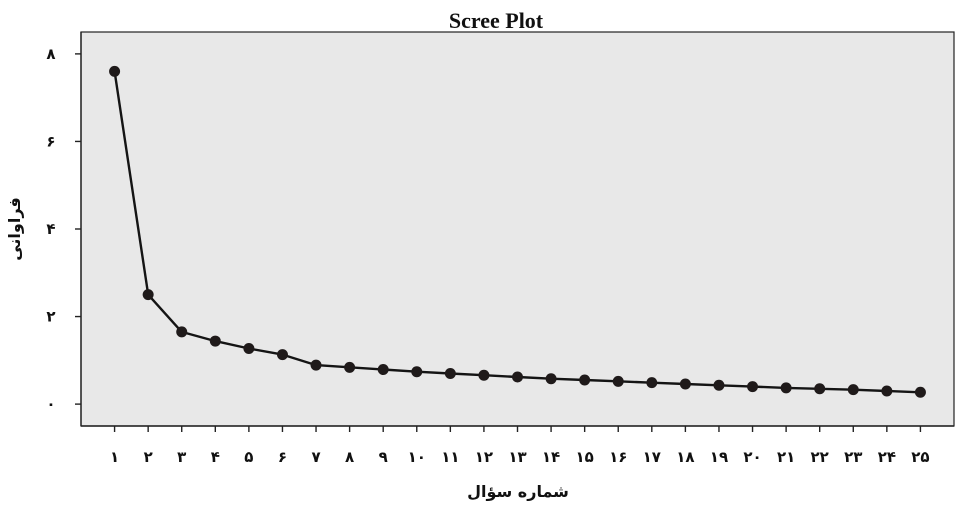 This screenshot has width=965, height=513. I want to click on x-tick-label: ١٩, so click(719, 457).